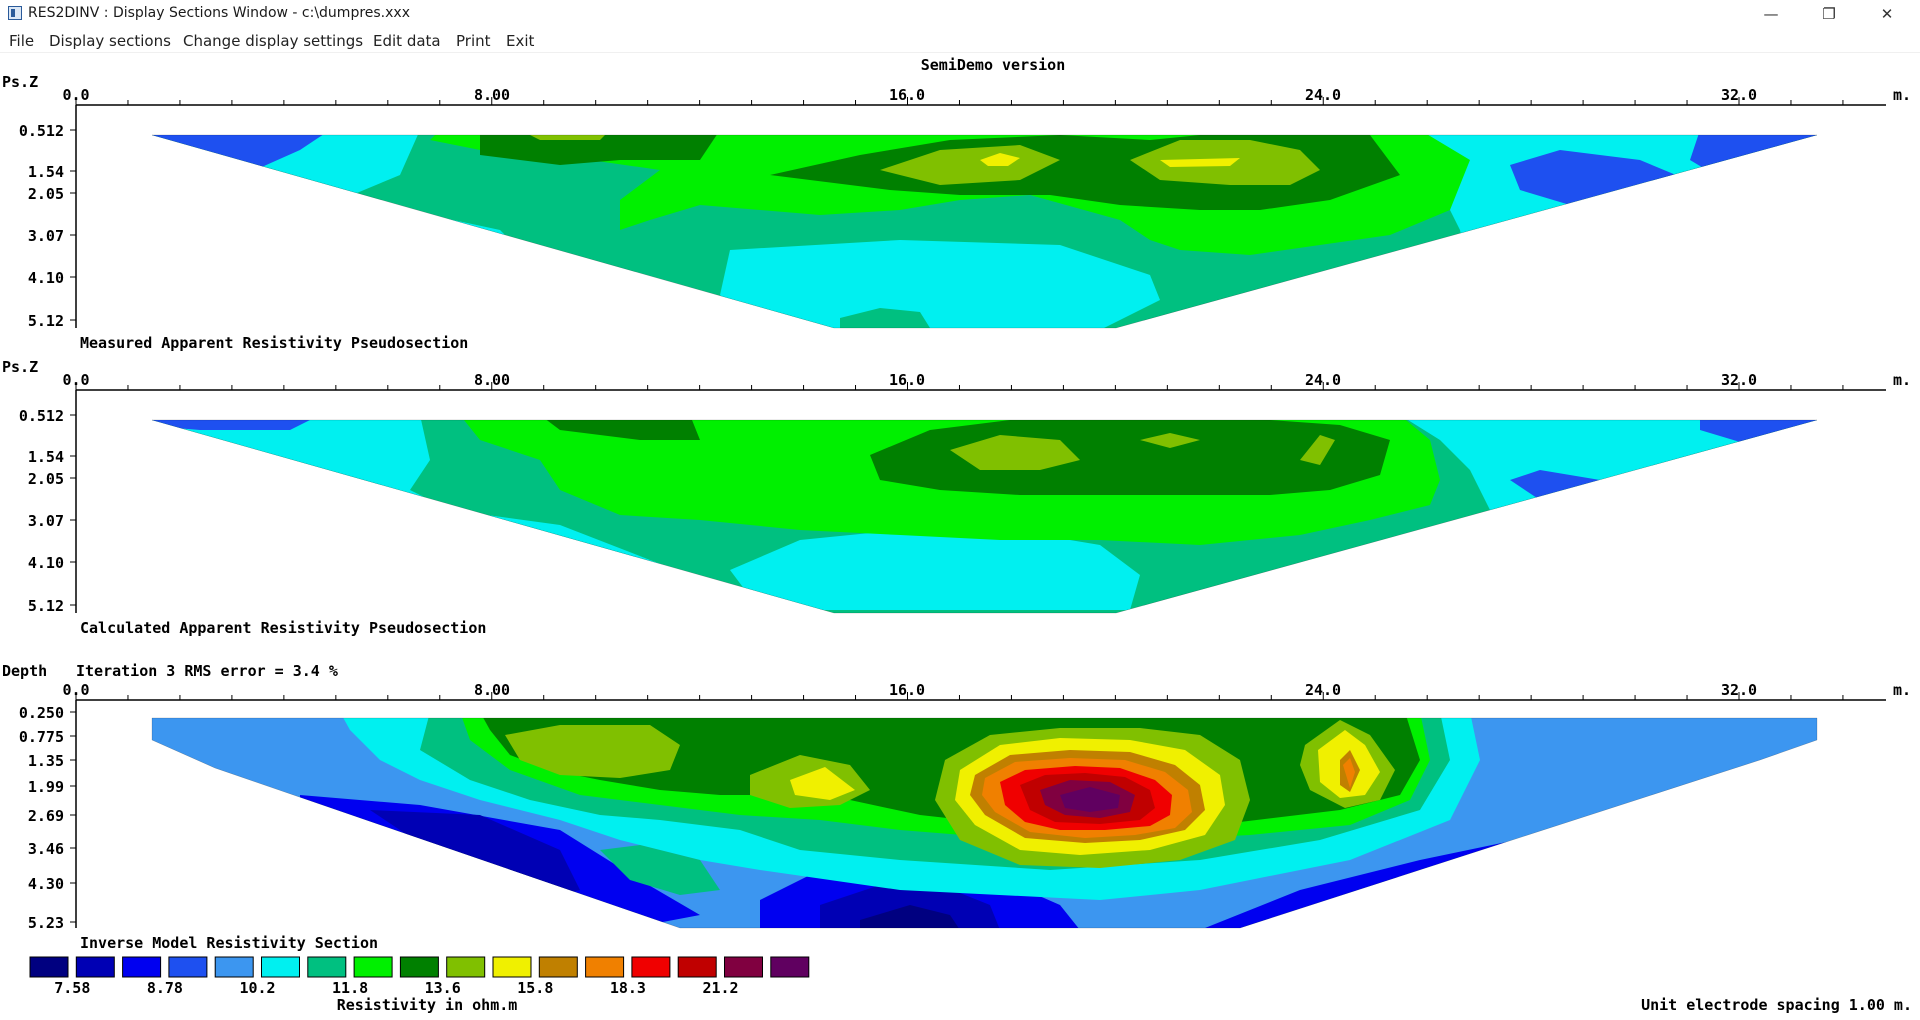  Describe the element at coordinates (1829, 14) in the screenshot. I see `maximize-button: ❐` at that location.